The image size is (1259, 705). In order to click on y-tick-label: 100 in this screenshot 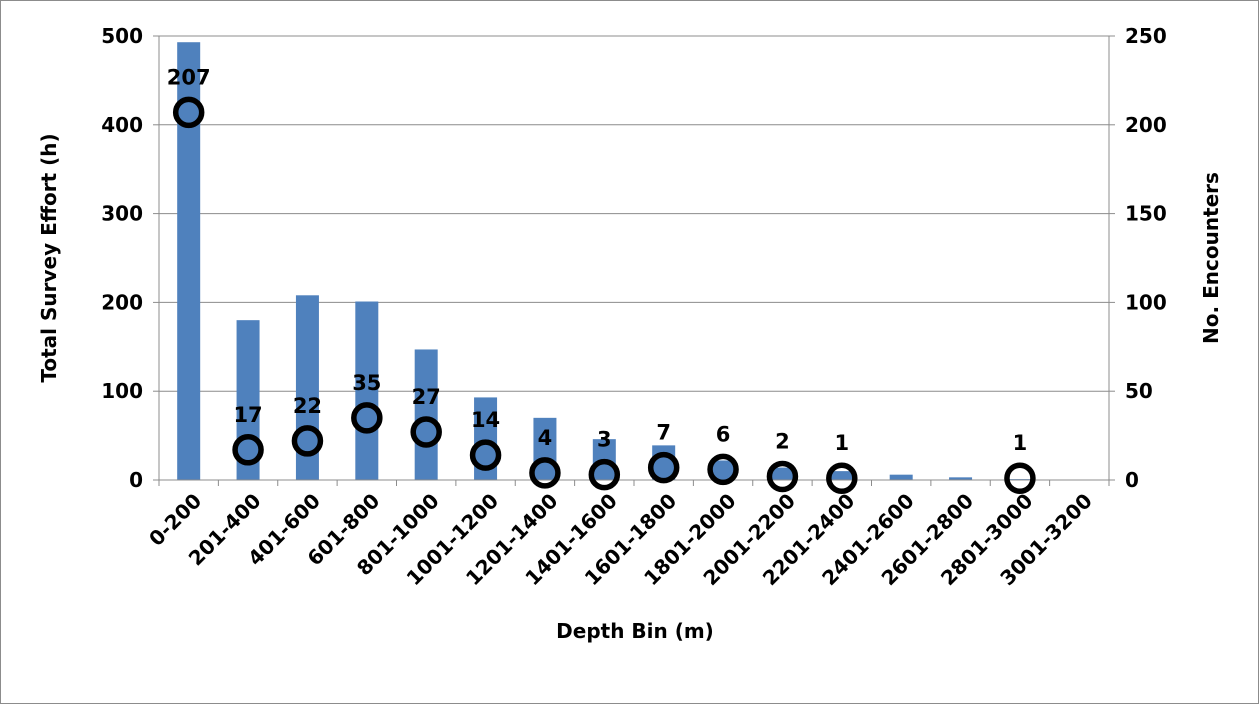, I will do `click(122, 391)`.